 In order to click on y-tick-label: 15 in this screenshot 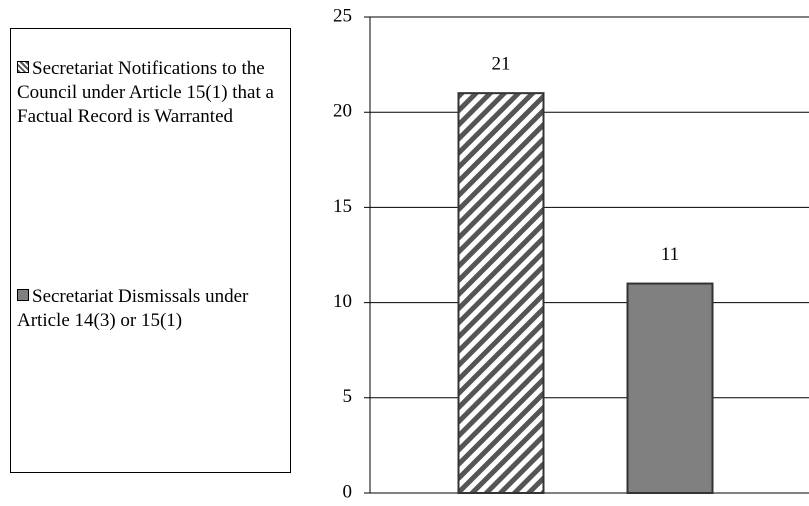, I will do `click(342, 206)`.